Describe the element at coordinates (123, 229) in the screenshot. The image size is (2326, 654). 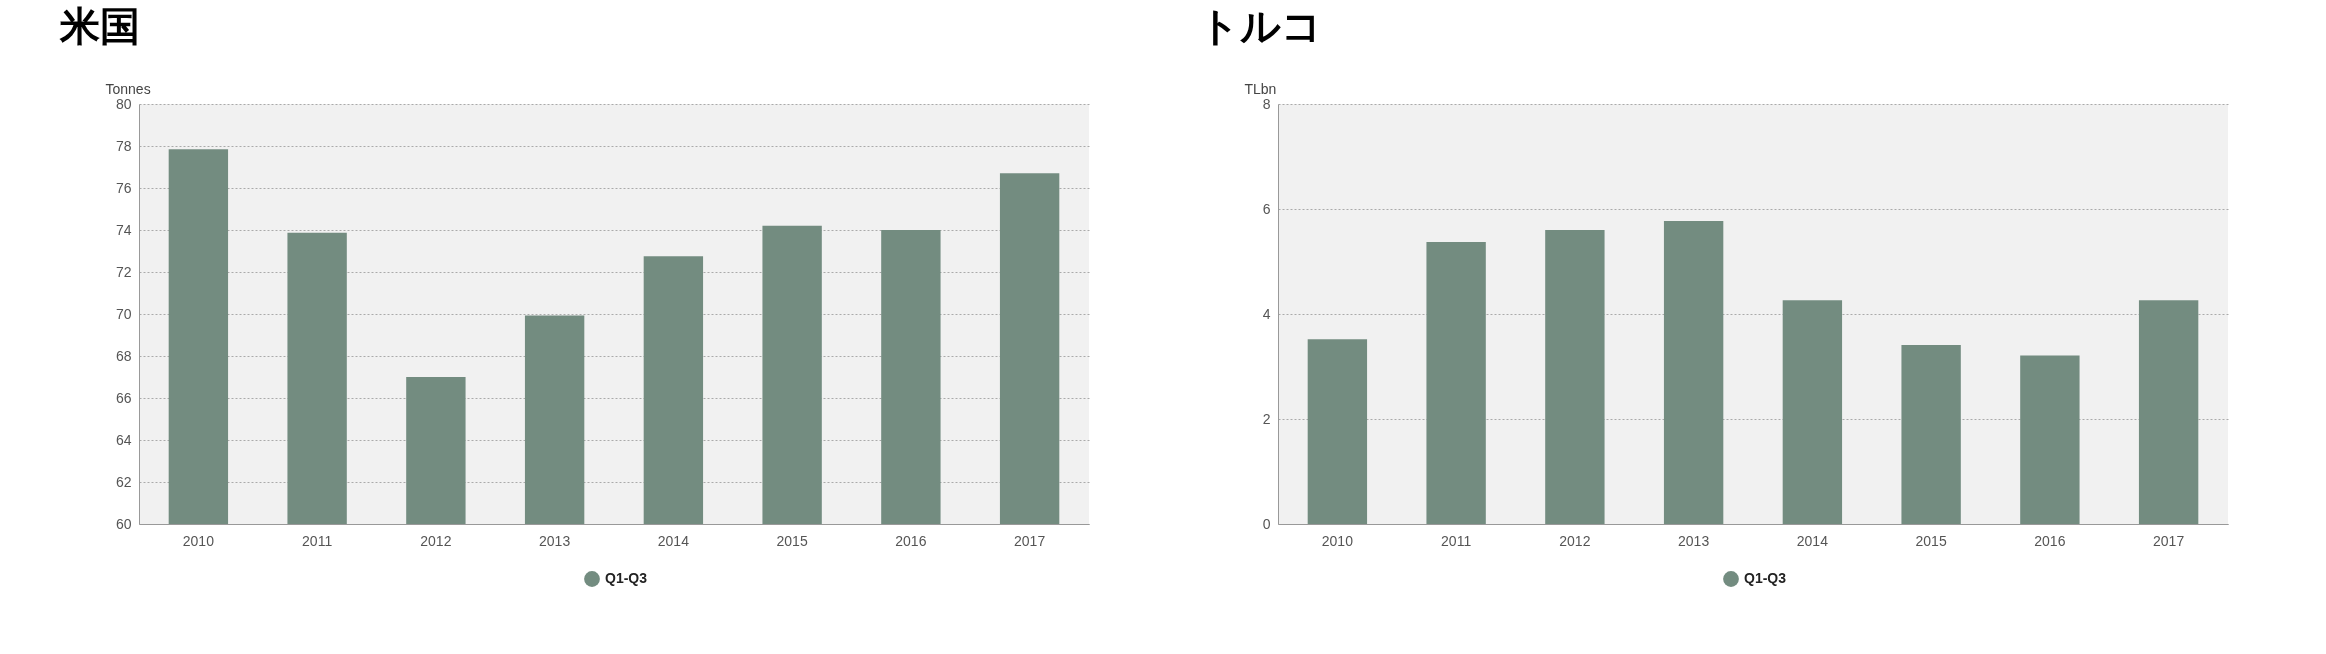
I see `y-tick-label: 74` at that location.